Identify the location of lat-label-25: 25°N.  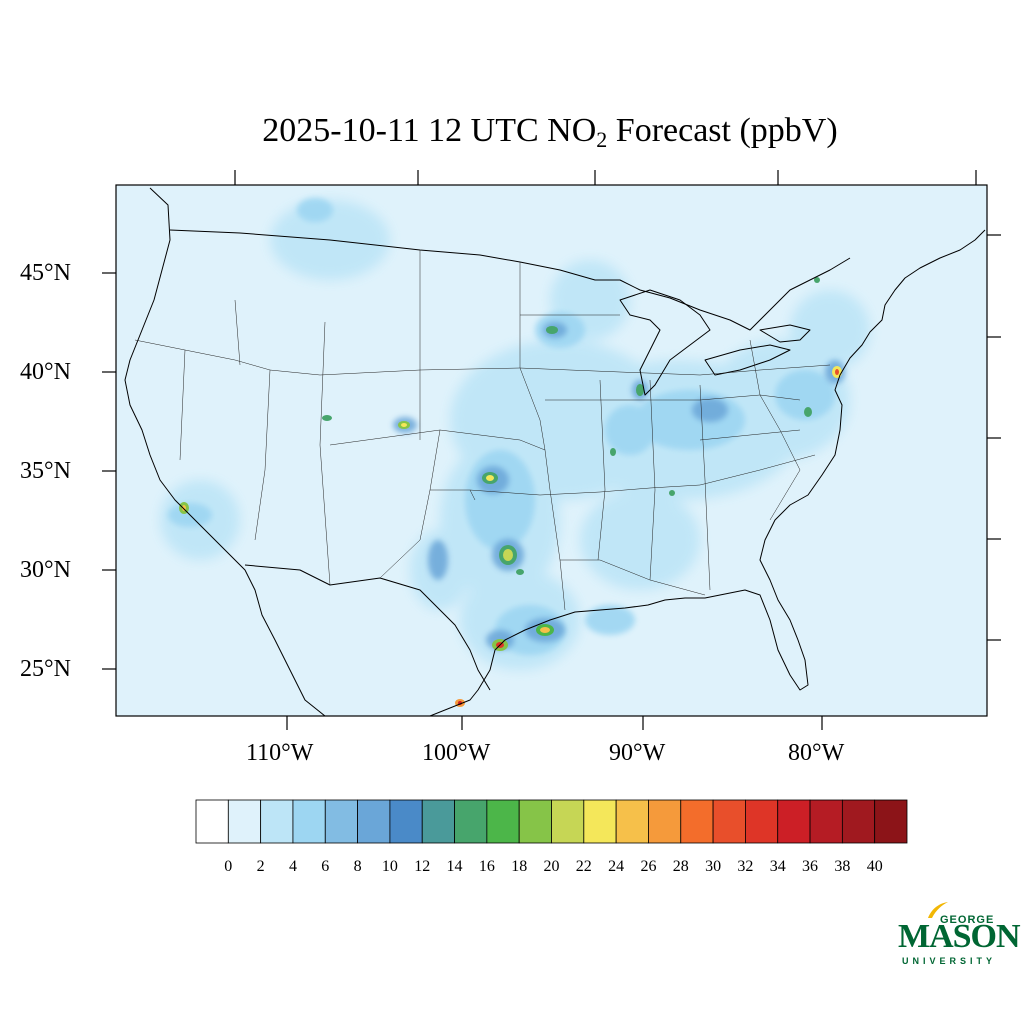
(45, 669).